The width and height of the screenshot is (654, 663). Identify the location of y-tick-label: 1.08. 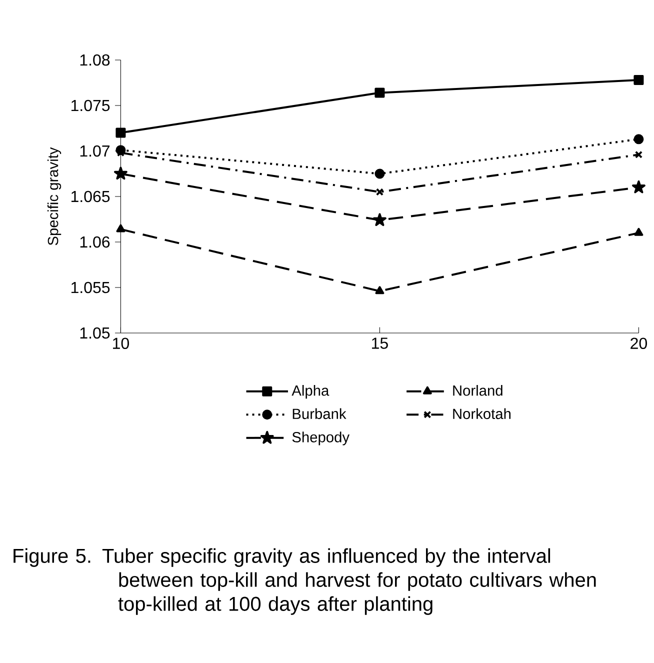
(95, 60).